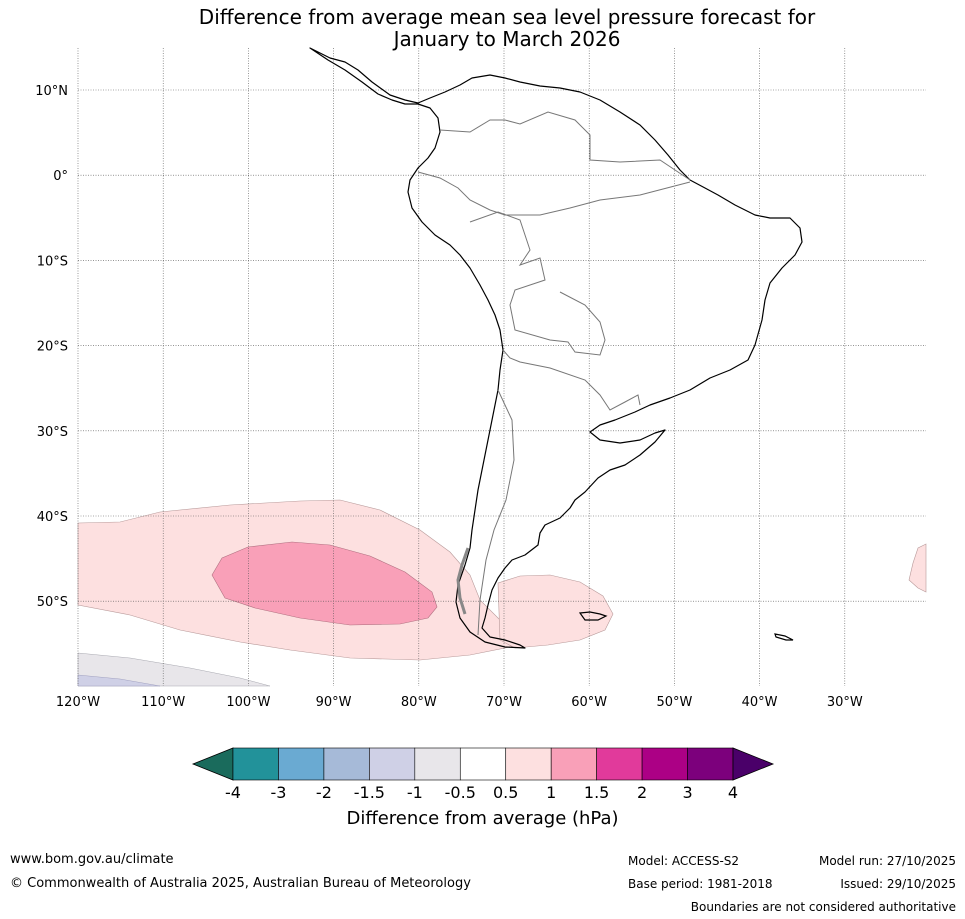 This screenshot has width=965, height=919. Describe the element at coordinates (589, 702) in the screenshot. I see `lon-label: 60°W` at that location.